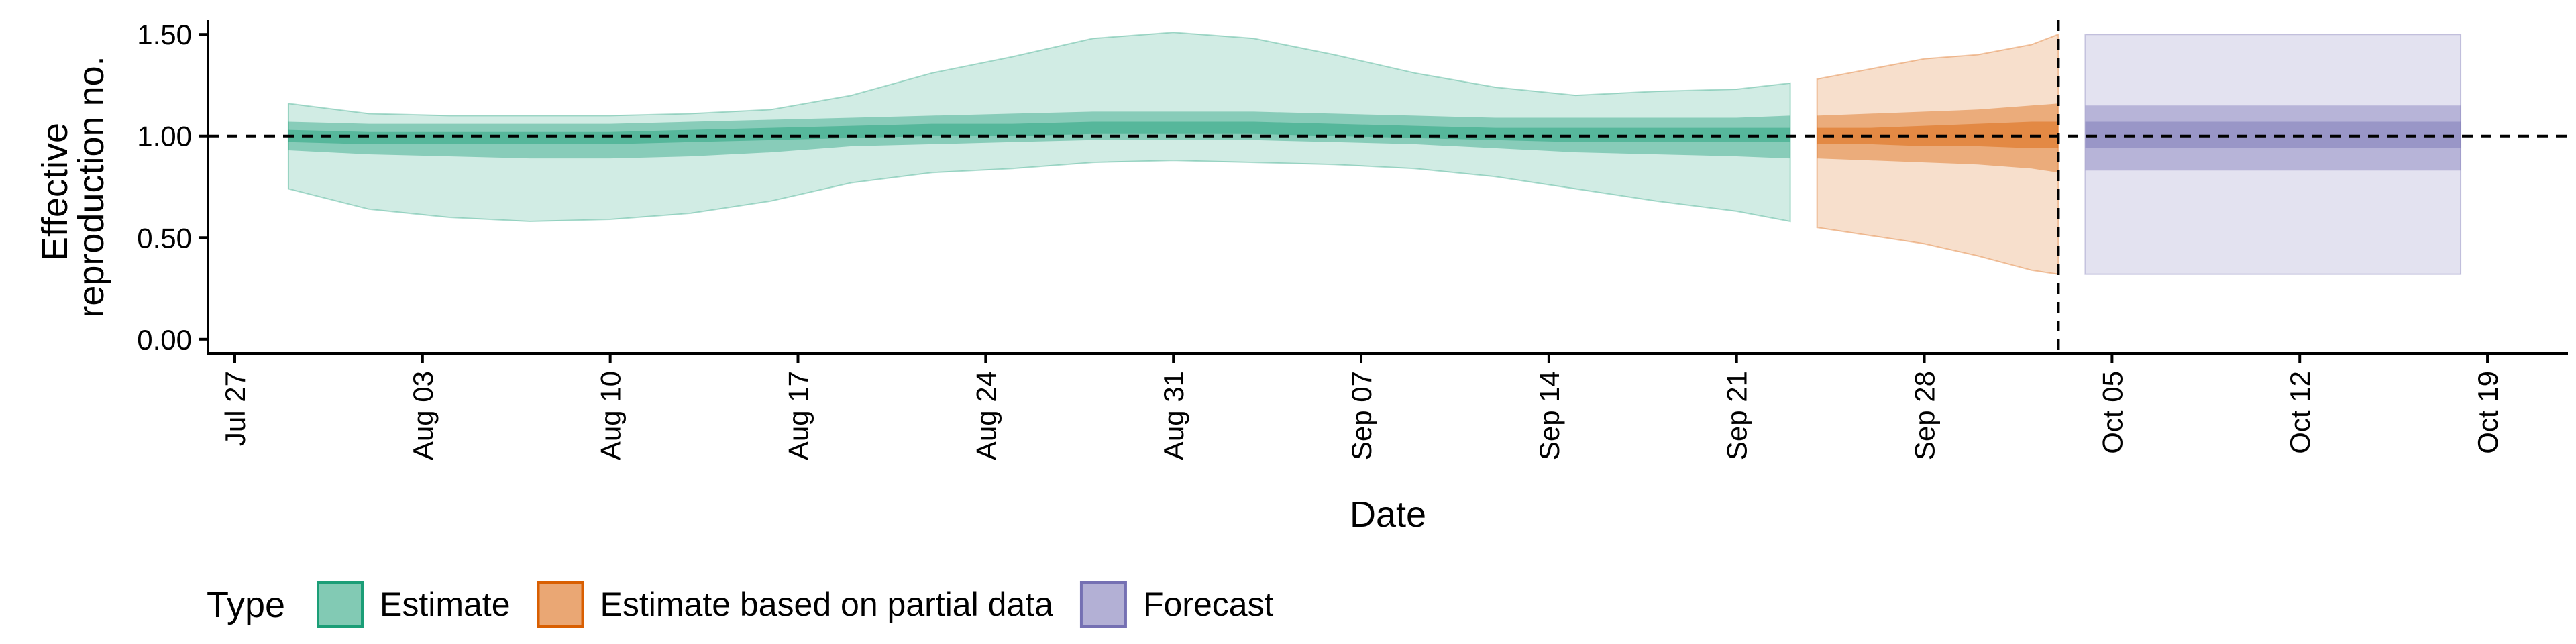 The height and width of the screenshot is (644, 2576). What do you see at coordinates (1549, 415) in the screenshot?
I see `x-tick-label: Sep 14` at bounding box center [1549, 415].